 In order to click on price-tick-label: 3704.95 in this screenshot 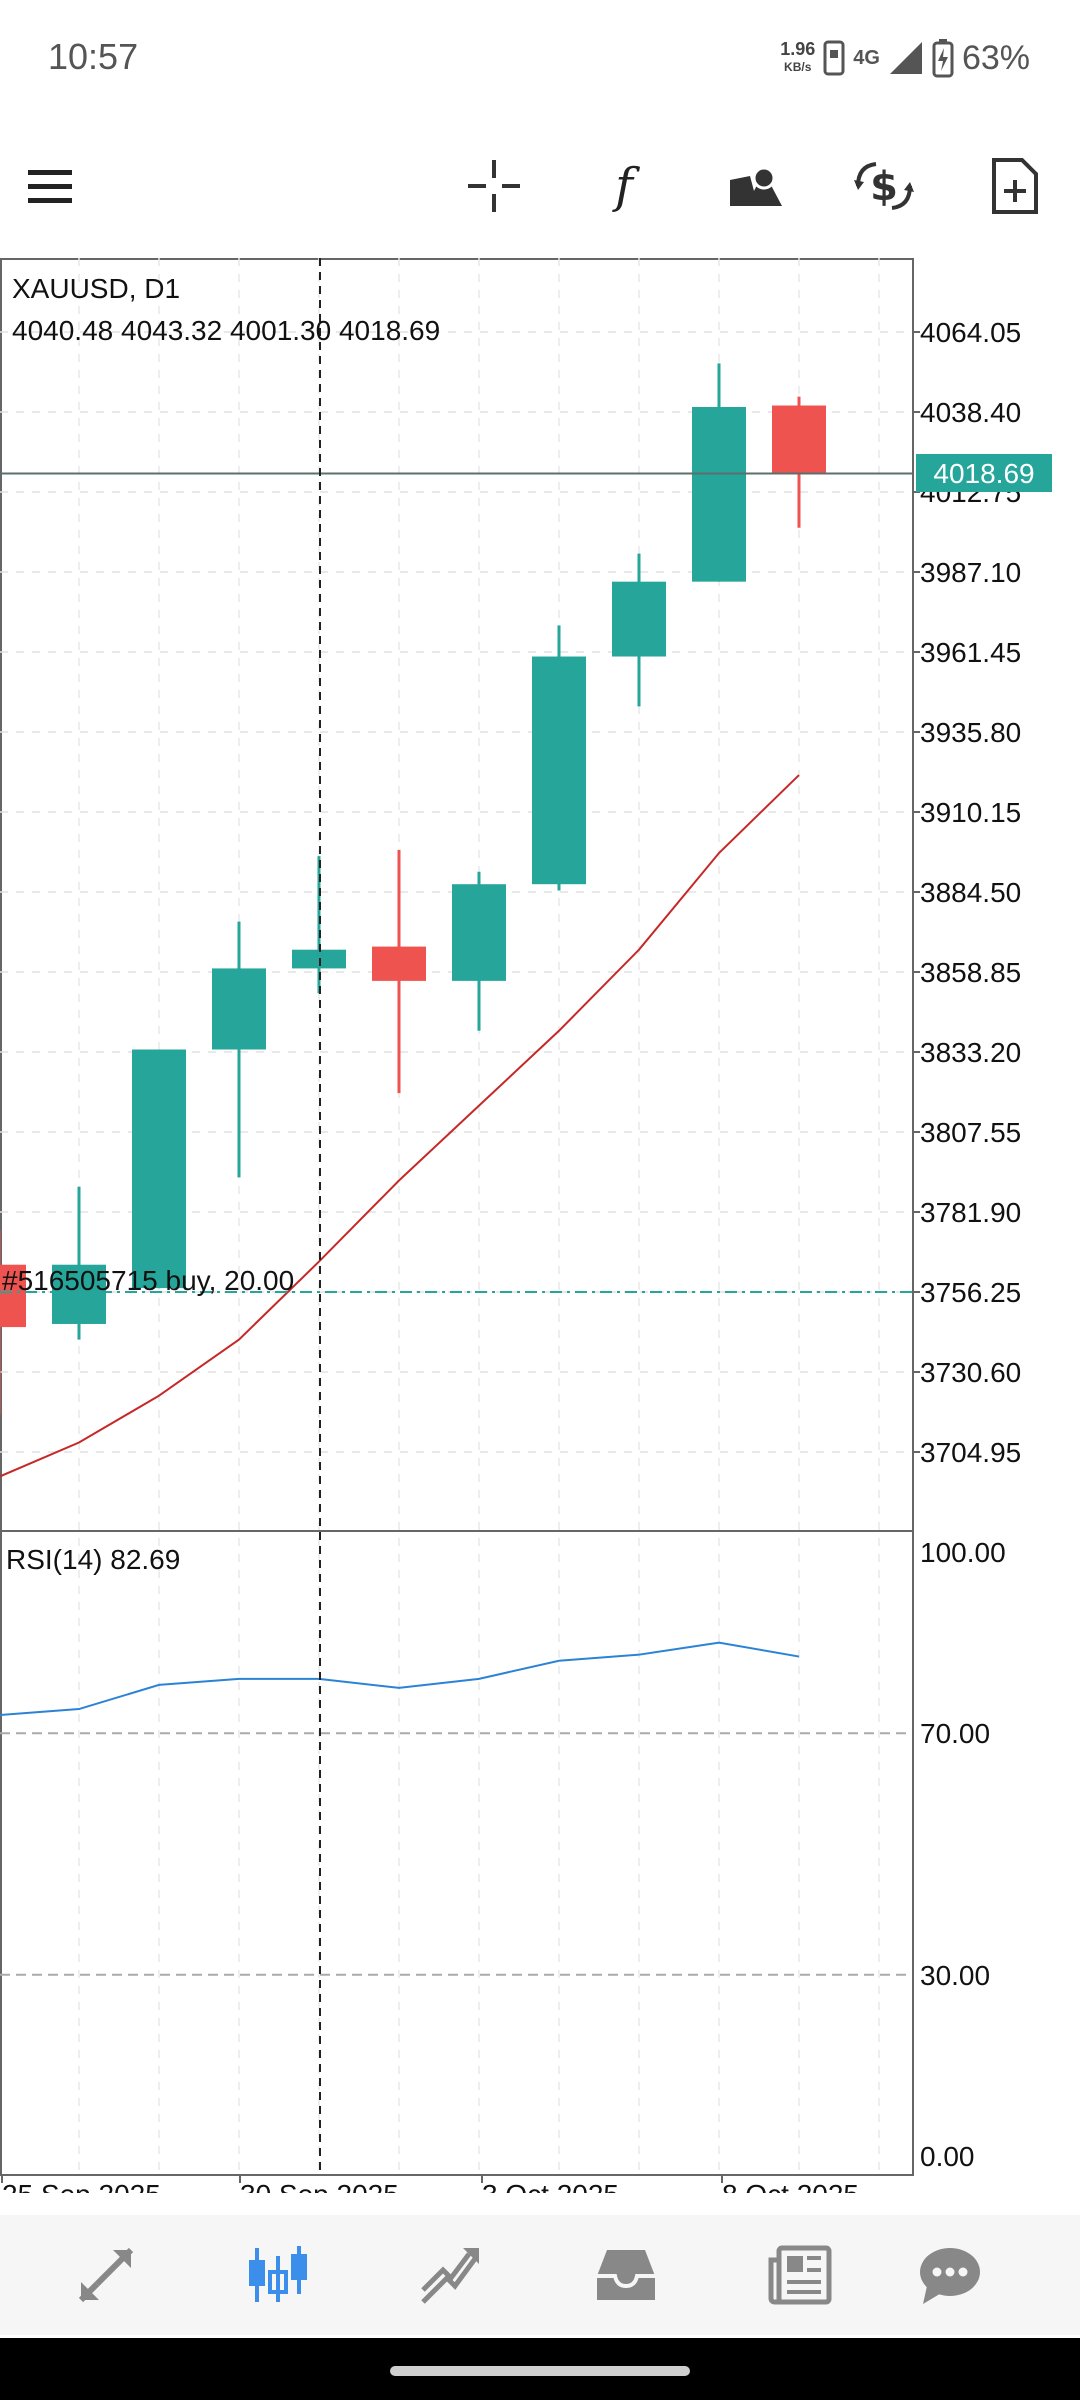, I will do `click(970, 1452)`.